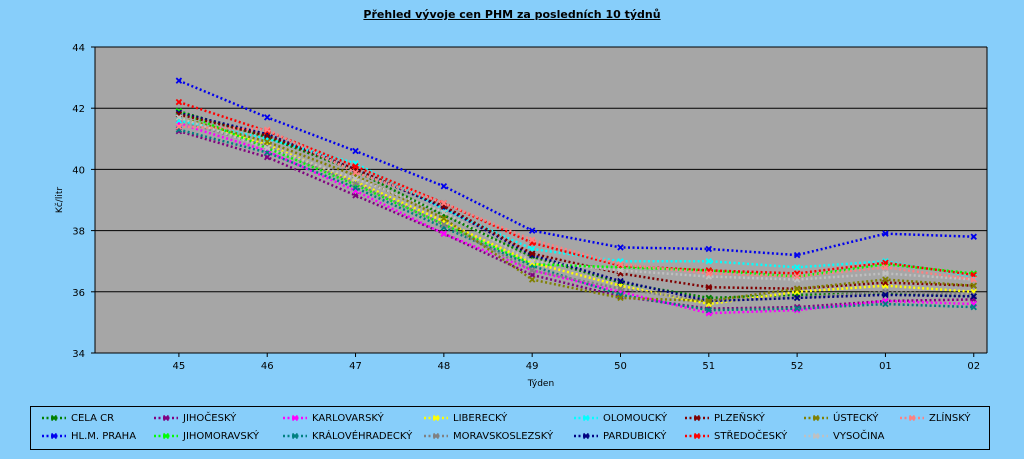 The height and width of the screenshot is (459, 1024). I want to click on legend-item: VYSOČINA, so click(843, 436).